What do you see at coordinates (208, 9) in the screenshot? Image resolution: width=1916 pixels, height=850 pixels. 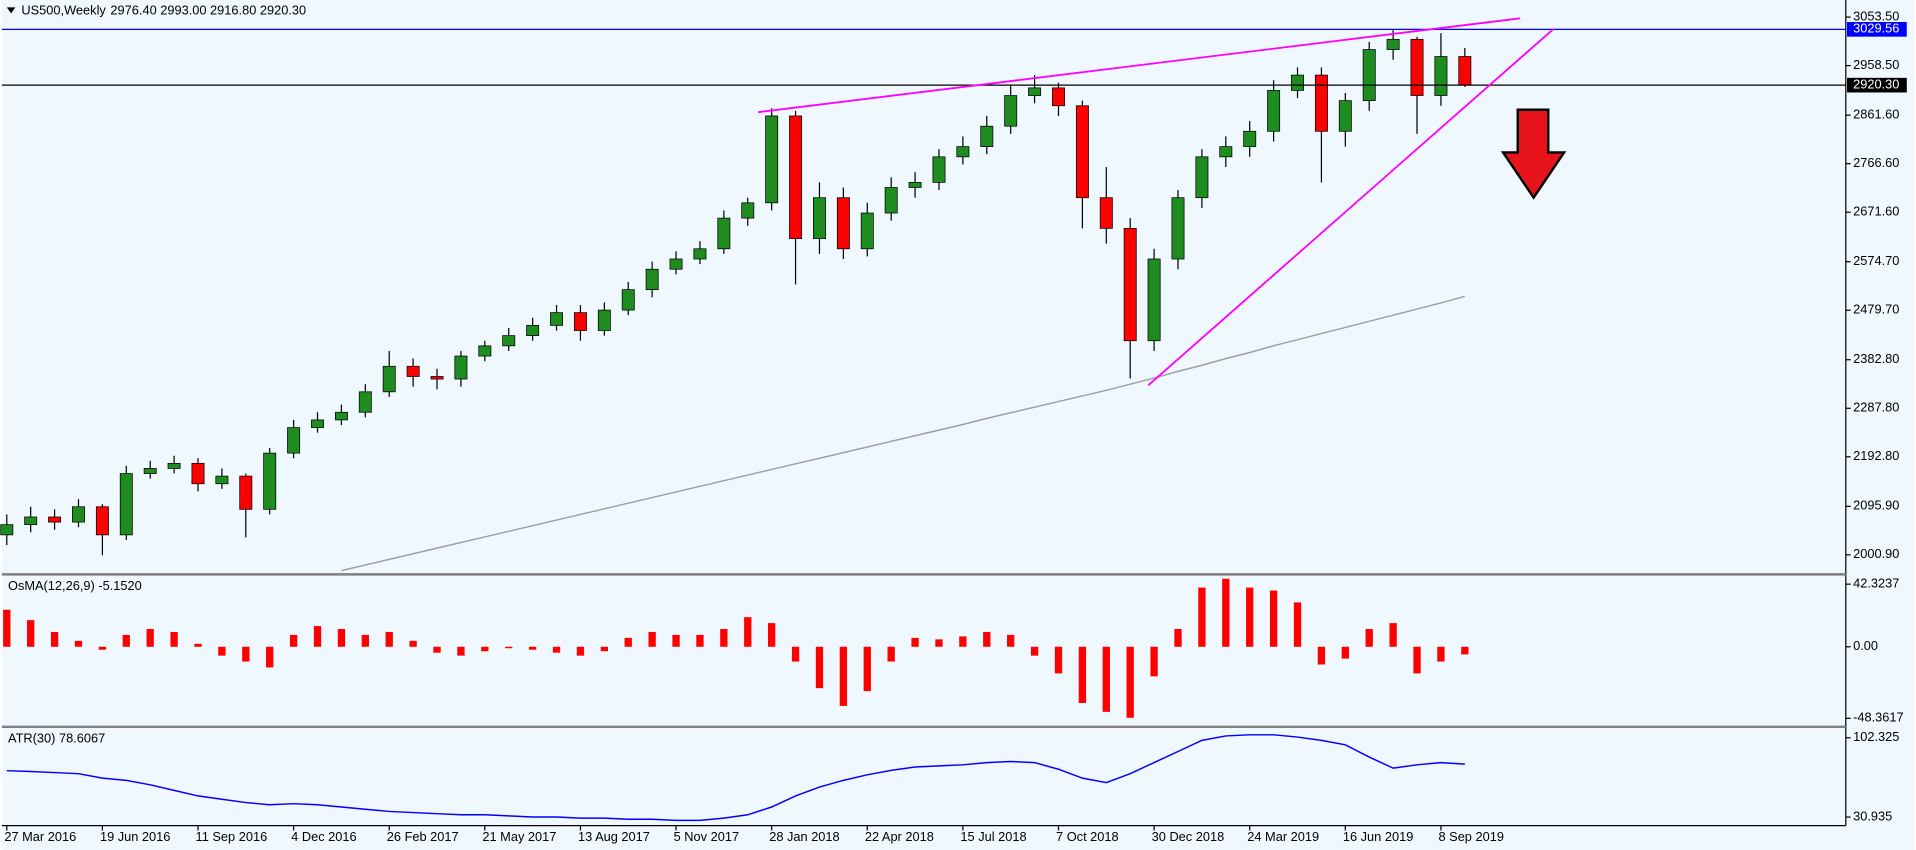 I see `ohlc-values: 2976.40 2993.00 2916.80 2920.30` at bounding box center [208, 9].